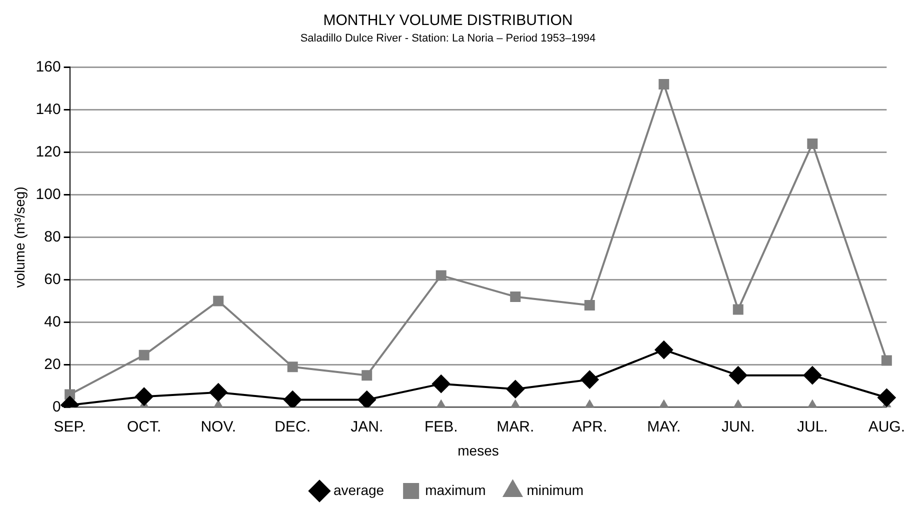 The image size is (916, 516). What do you see at coordinates (515, 427) in the screenshot?
I see `x-tick-label: MAR.` at bounding box center [515, 427].